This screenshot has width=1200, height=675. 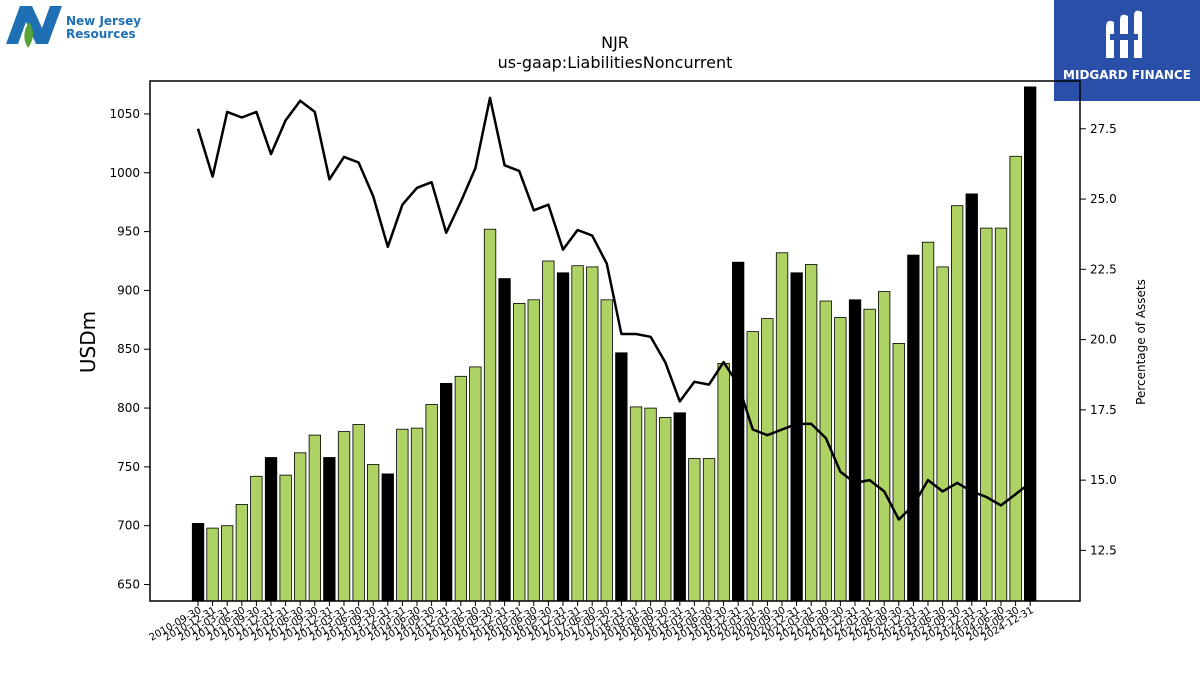 I want to click on y-axis-label: USDm, so click(x=88, y=342).